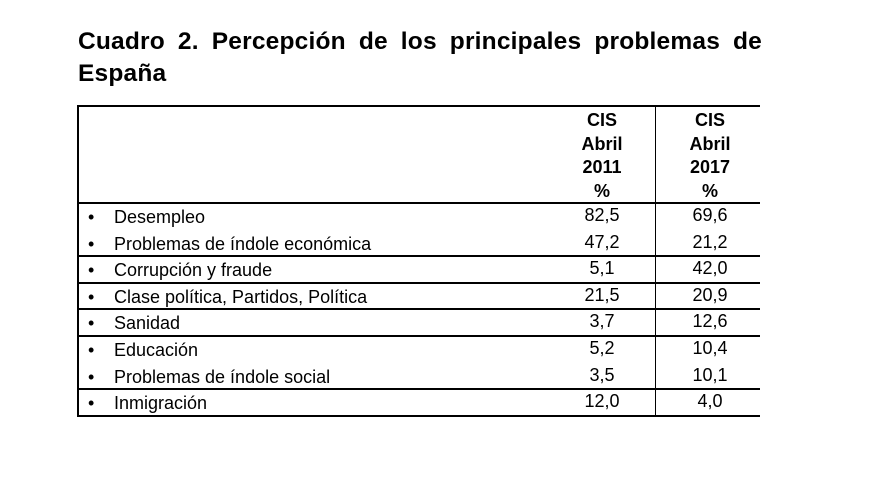 This screenshot has width=880, height=495. I want to click on problem-label: Problemas de índole social, so click(222, 376).